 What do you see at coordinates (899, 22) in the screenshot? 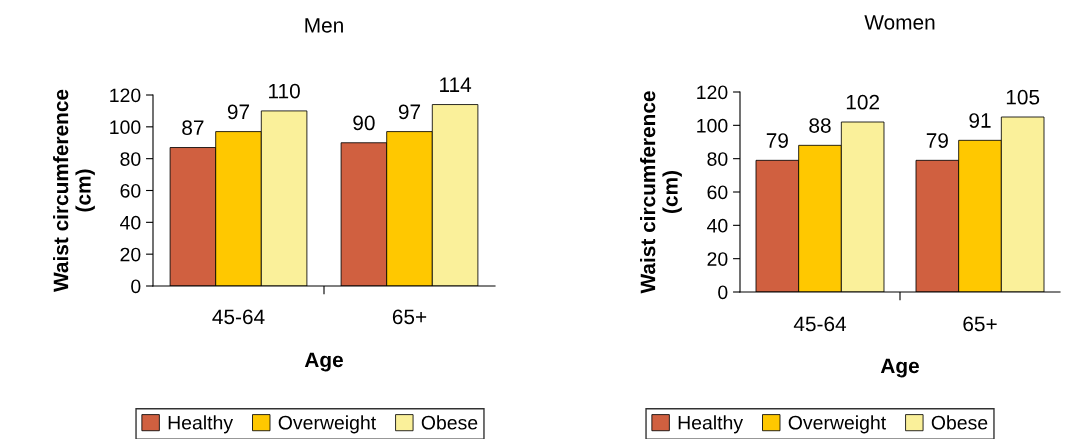
I see `chart-title: Women` at bounding box center [899, 22].